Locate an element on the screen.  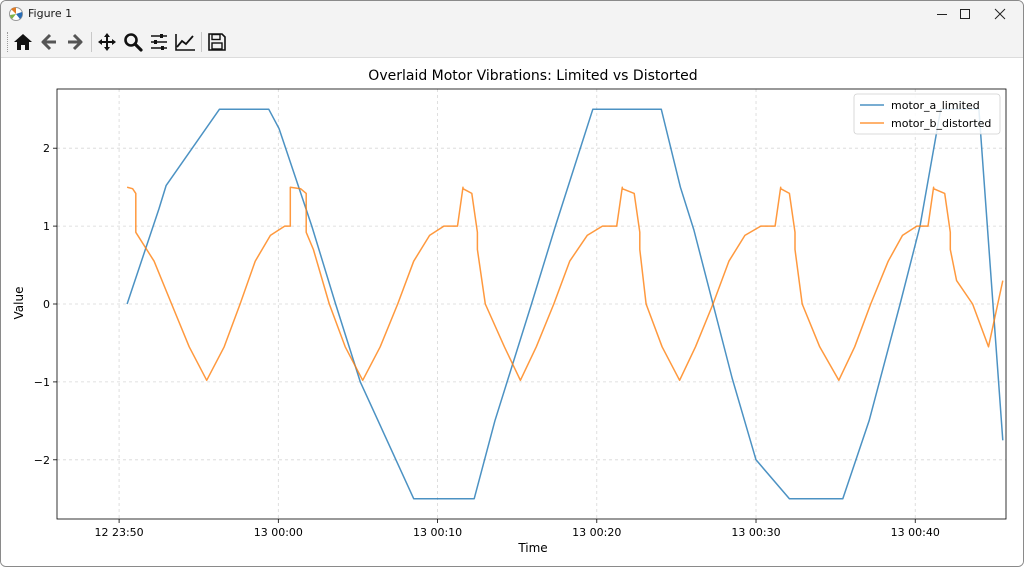
y-tick-label: −2 is located at coordinates (42, 460).